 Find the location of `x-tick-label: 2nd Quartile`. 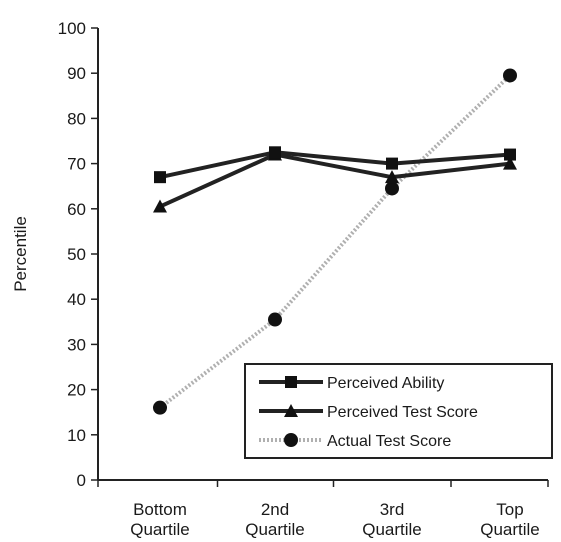

x-tick-label: 2nd Quartile is located at coordinates (275, 519).